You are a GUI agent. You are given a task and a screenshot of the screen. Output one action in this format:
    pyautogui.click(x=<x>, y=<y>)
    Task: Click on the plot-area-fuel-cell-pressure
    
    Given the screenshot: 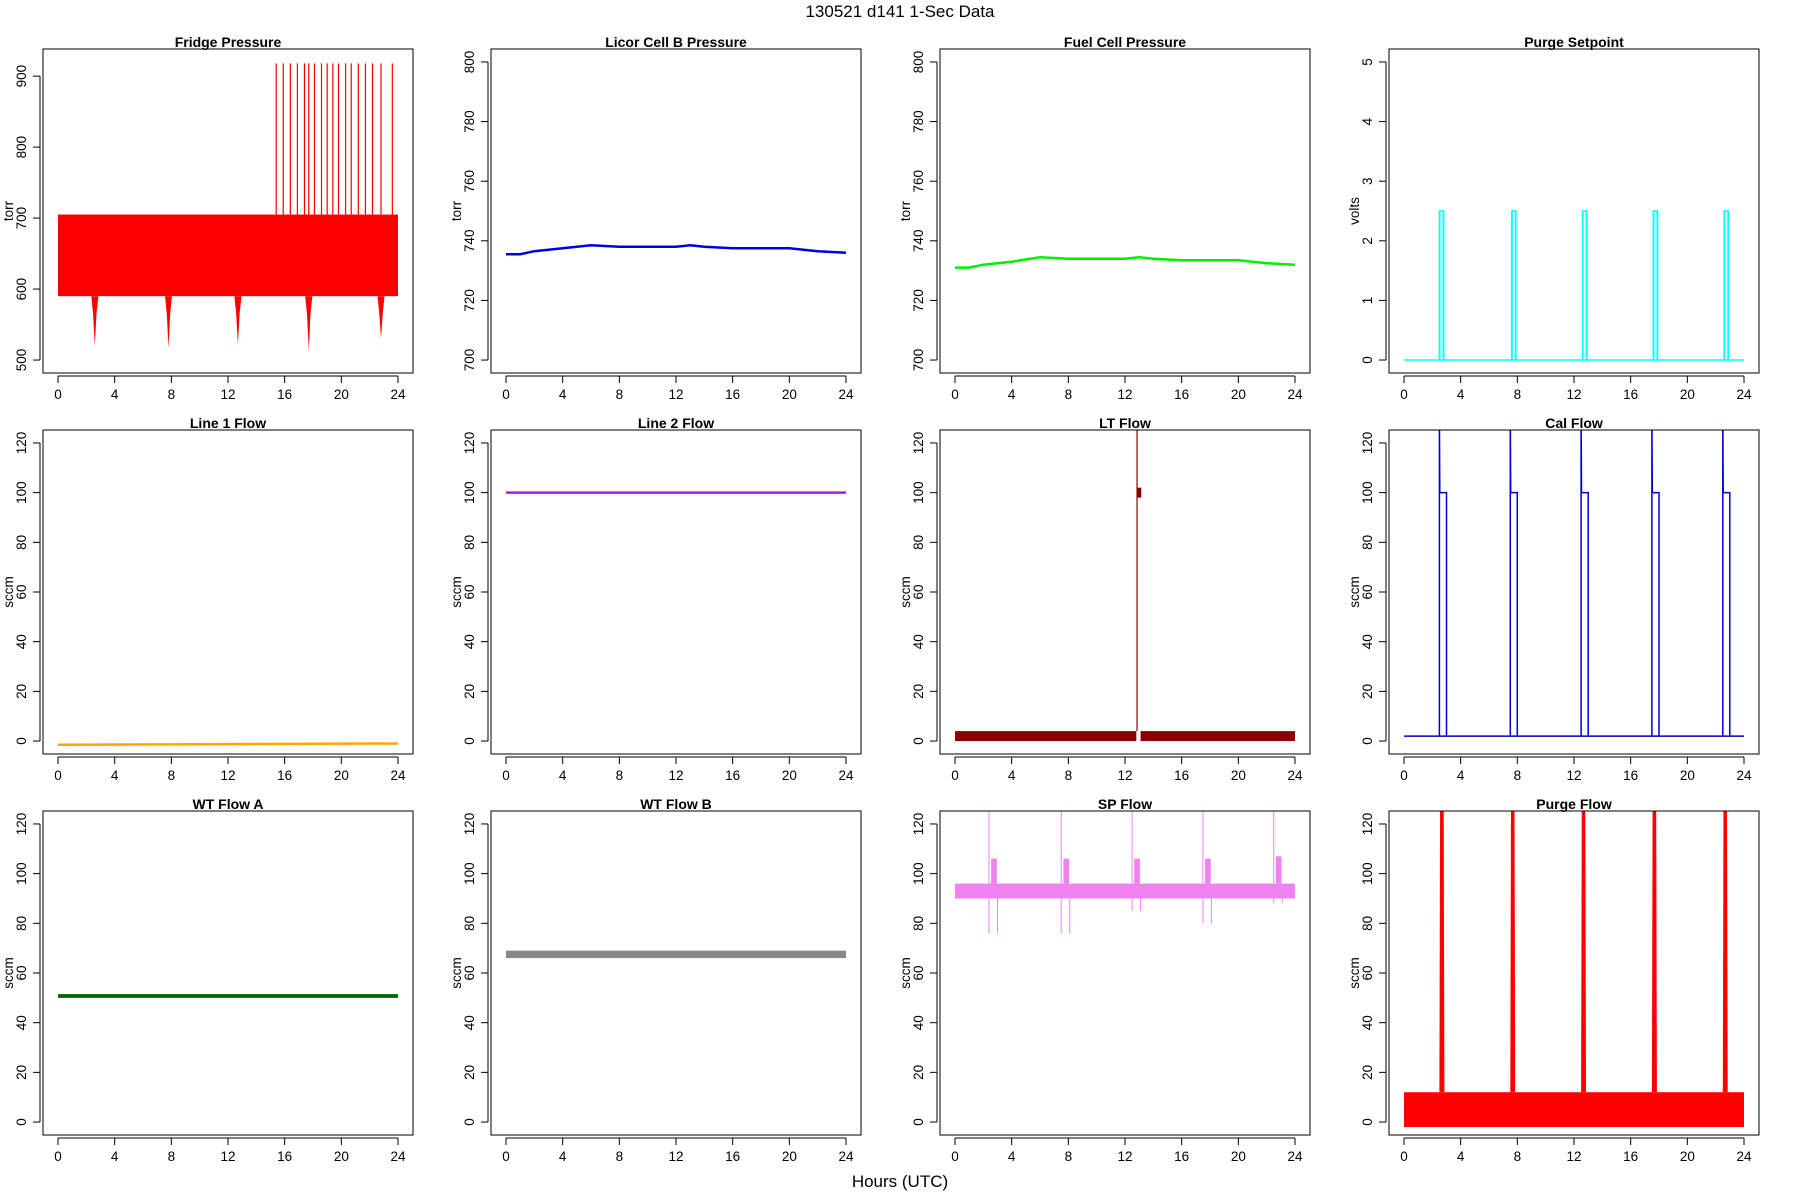 What is the action you would take?
    pyautogui.click(x=1125, y=262)
    